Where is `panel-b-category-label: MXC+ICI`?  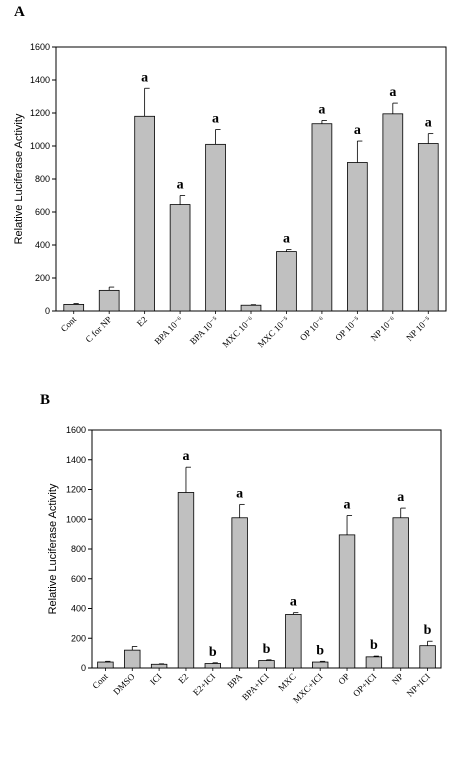 panel-b-category-label: MXC+ICI is located at coordinates (308, 688).